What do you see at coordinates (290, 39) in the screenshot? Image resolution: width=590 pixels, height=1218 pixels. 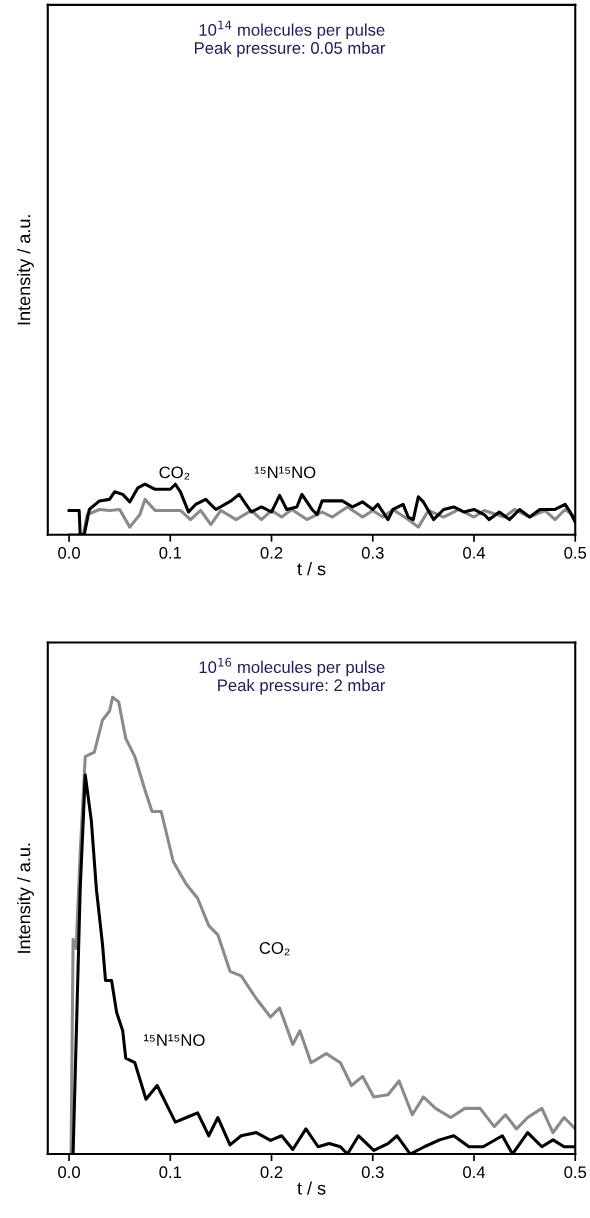 I see `text: 10$^{14}$ molecules per pulse Peak pressure: 0.05 mbar` at bounding box center [290, 39].